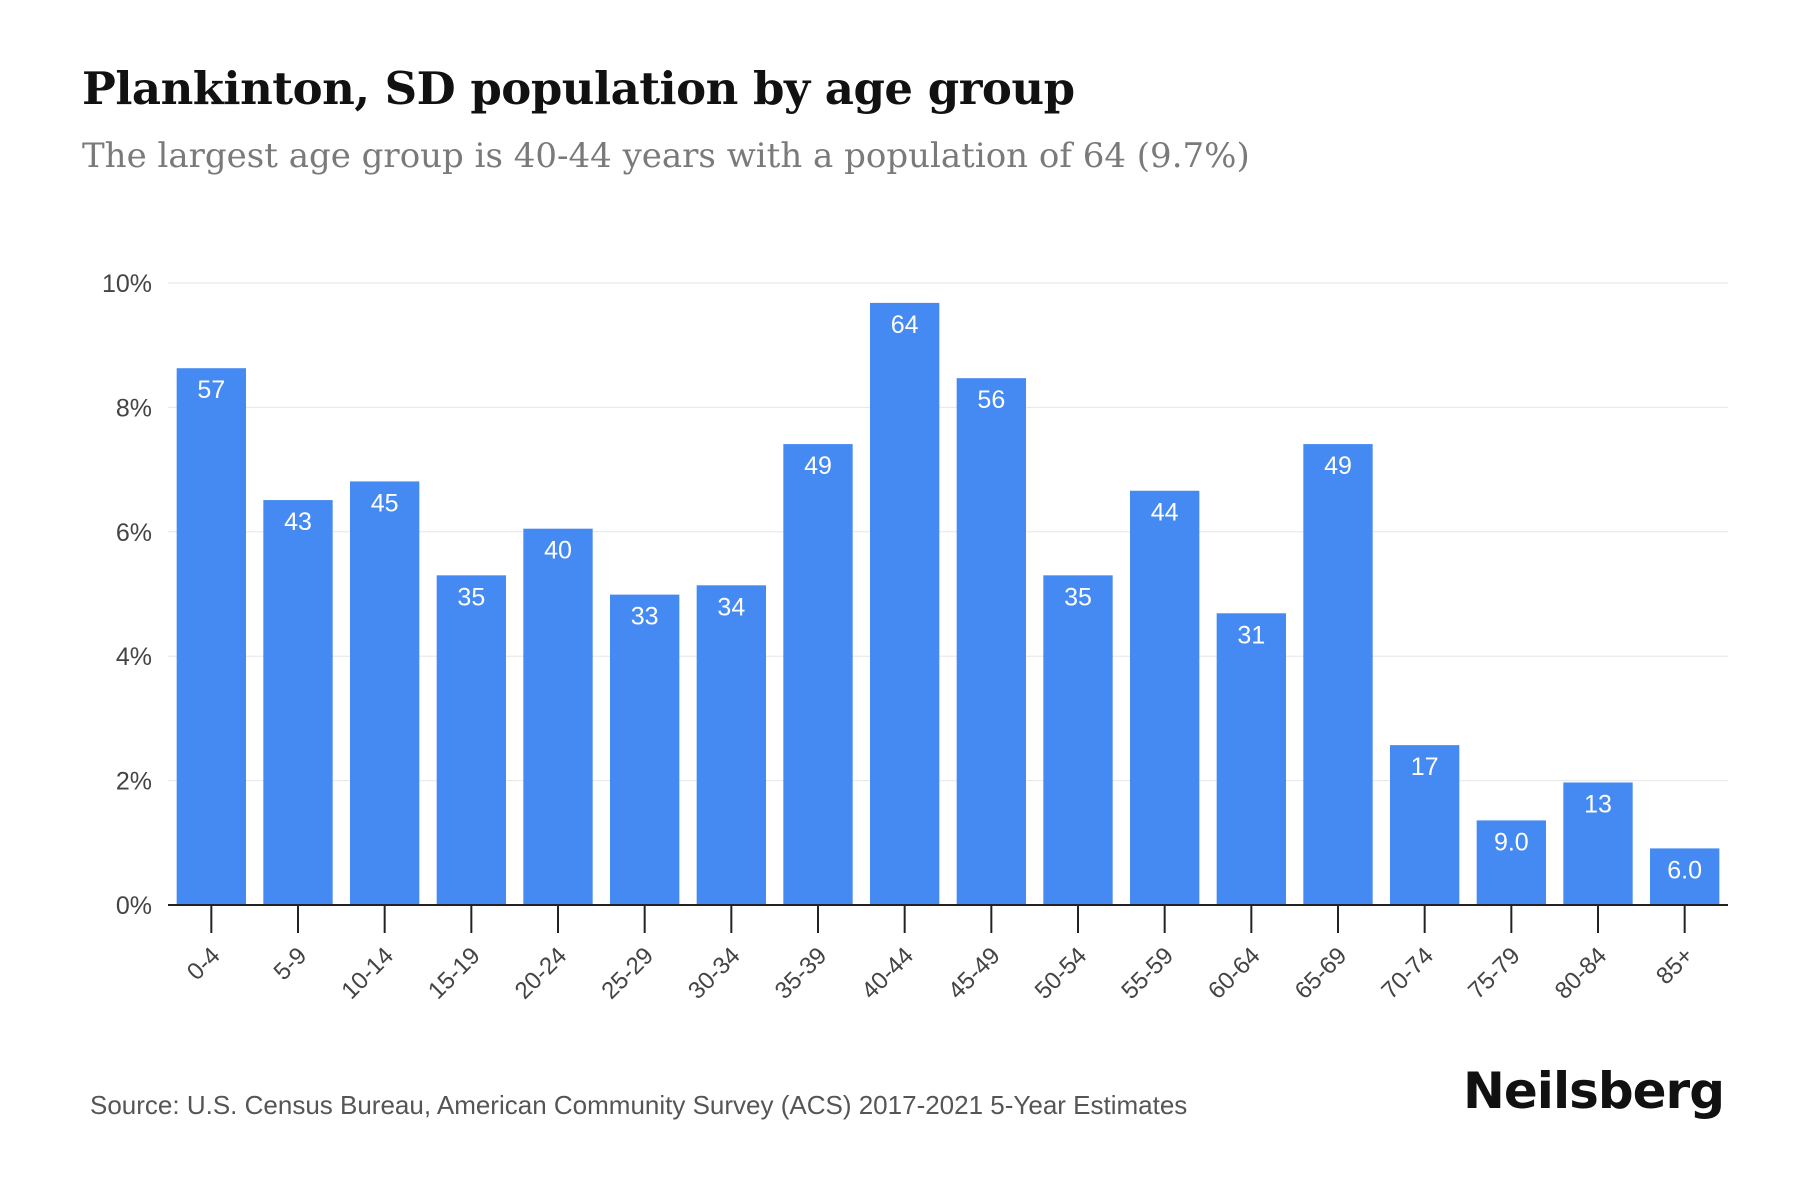 This screenshot has height=1200, width=1800. I want to click on bar-value-label: 43, so click(298, 522).